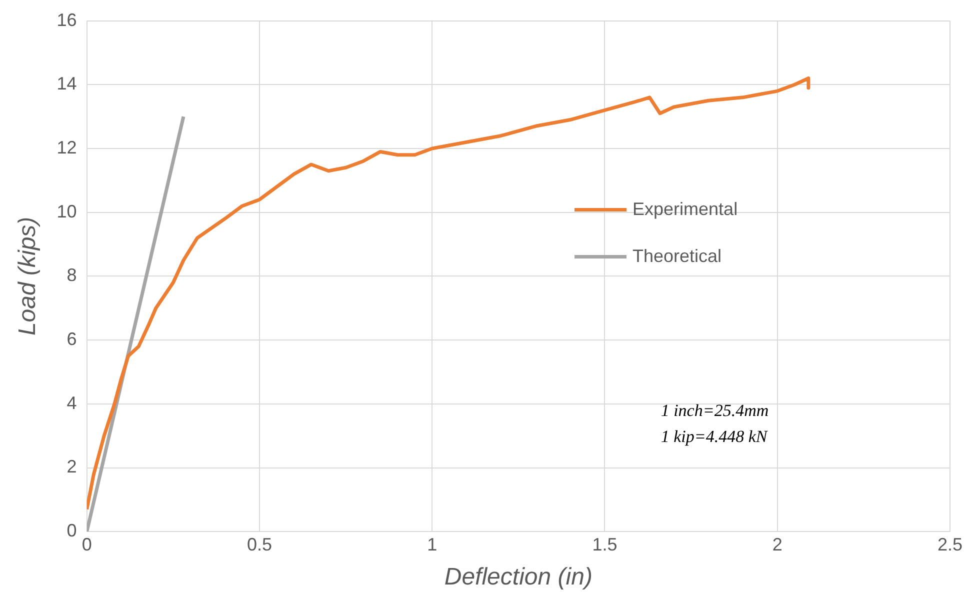 Image resolution: width=980 pixels, height=611 pixels. Describe the element at coordinates (66, 147) in the screenshot. I see `y-tick-label: 12` at that location.